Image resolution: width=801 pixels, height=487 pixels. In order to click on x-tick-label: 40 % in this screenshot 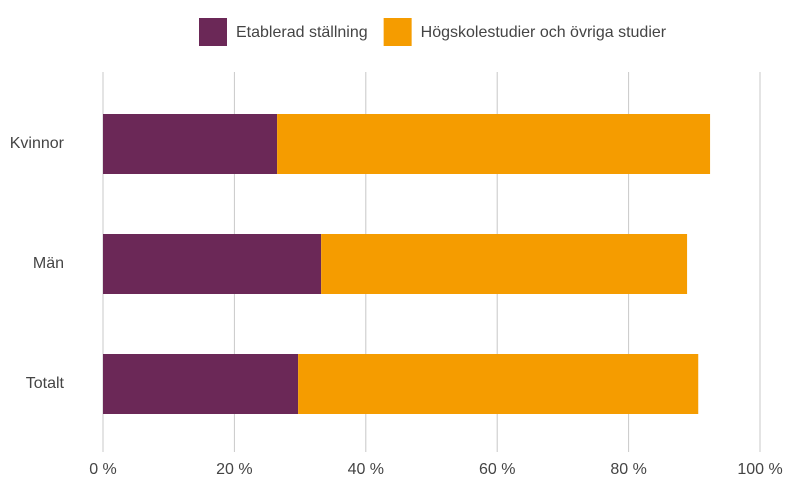, I will do `click(366, 469)`.